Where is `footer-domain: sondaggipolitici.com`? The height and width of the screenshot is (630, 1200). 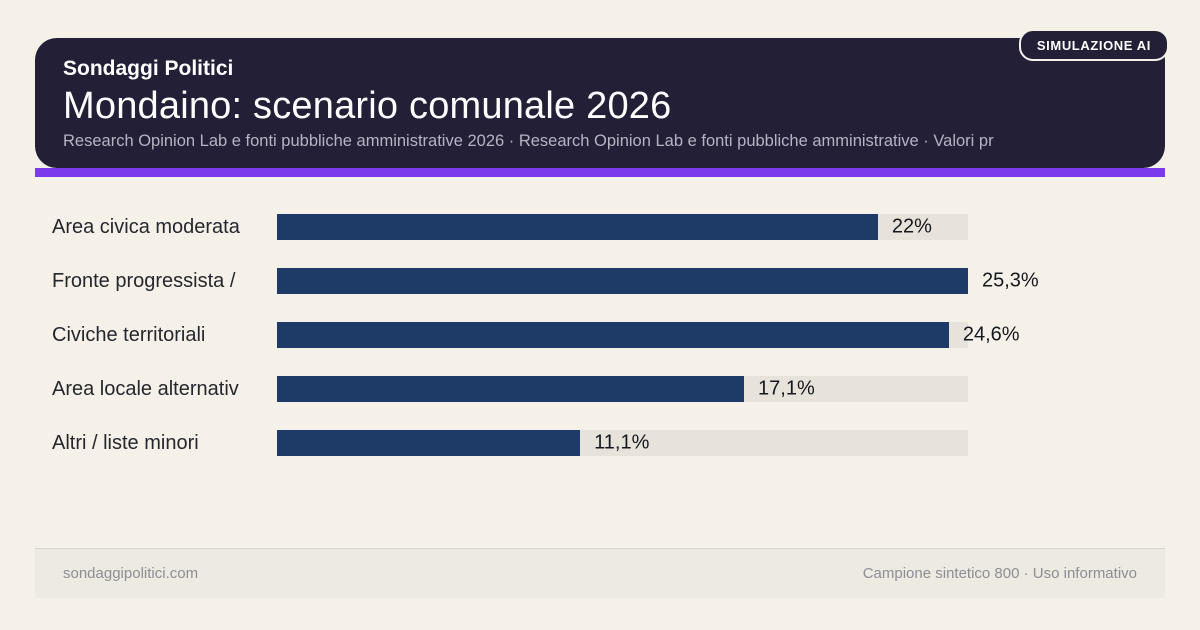
footer-domain: sondaggipolitici.com is located at coordinates (131, 573).